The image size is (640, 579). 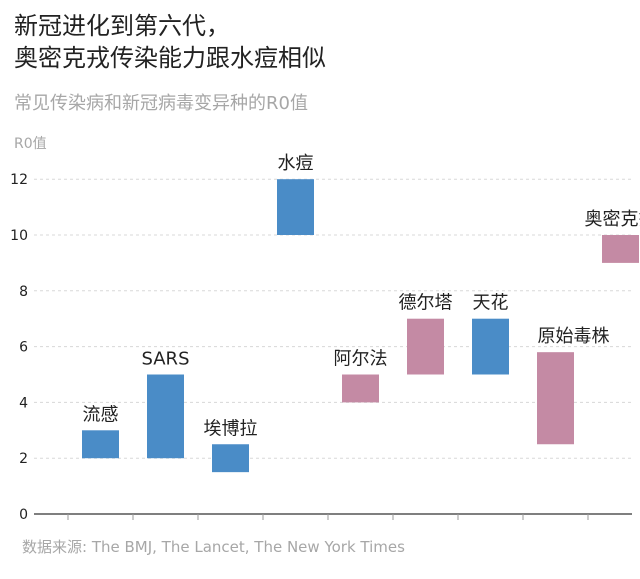 What do you see at coordinates (296, 163) in the screenshot?
I see `data-label: 水痘` at bounding box center [296, 163].